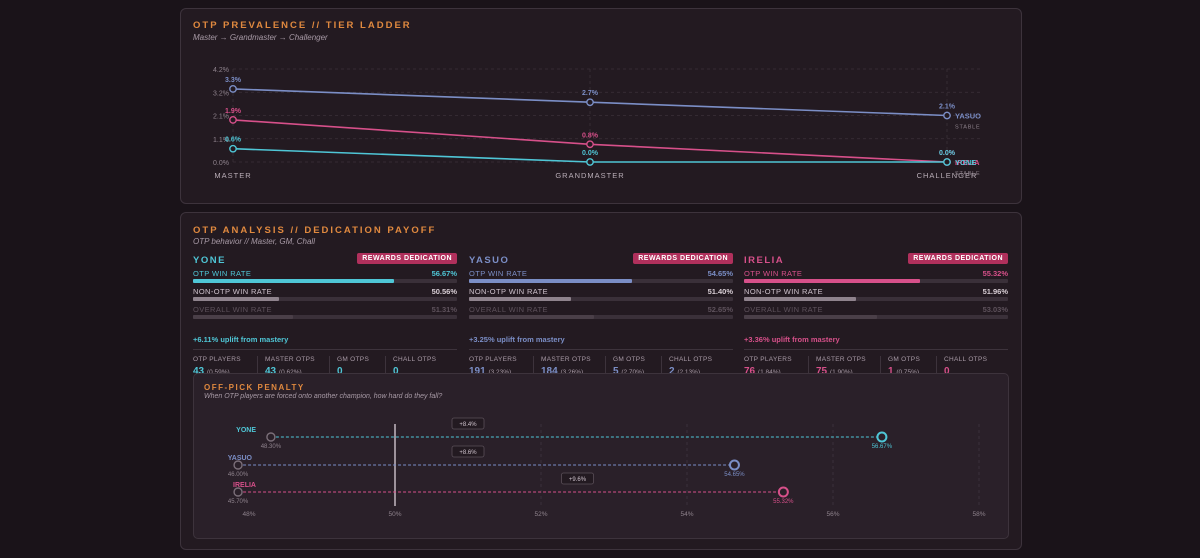 Image resolution: width=1200 pixels, height=558 pixels. What do you see at coordinates (315, 230) in the screenshot?
I see `analysis-title: OTP ANALYSIS // DEDICATION PAYOFF` at bounding box center [315, 230].